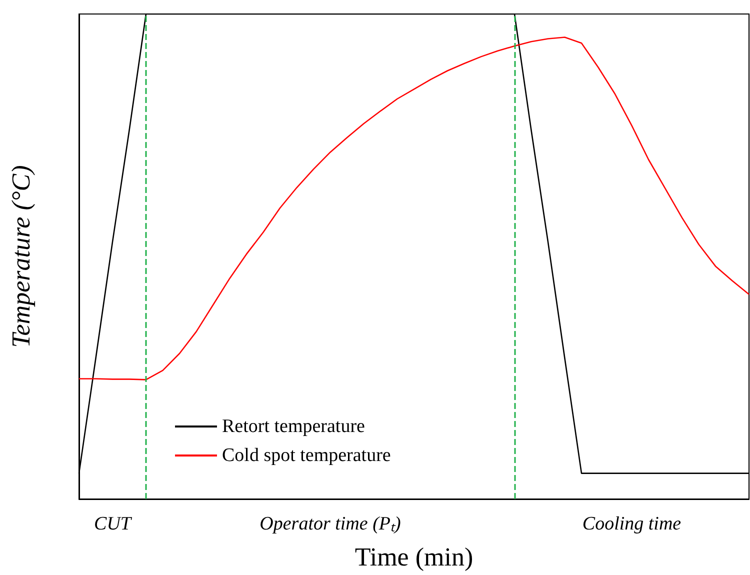  What do you see at coordinates (414, 557) in the screenshot?
I see `x-axis-title: Time (min)` at bounding box center [414, 557].